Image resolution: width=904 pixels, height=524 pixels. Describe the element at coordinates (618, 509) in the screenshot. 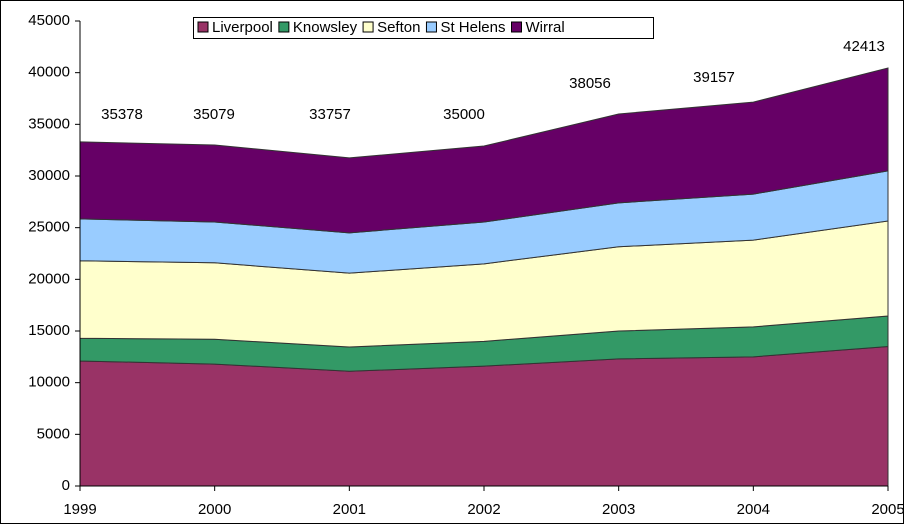

I see `x-tick-label: 2003` at that location.